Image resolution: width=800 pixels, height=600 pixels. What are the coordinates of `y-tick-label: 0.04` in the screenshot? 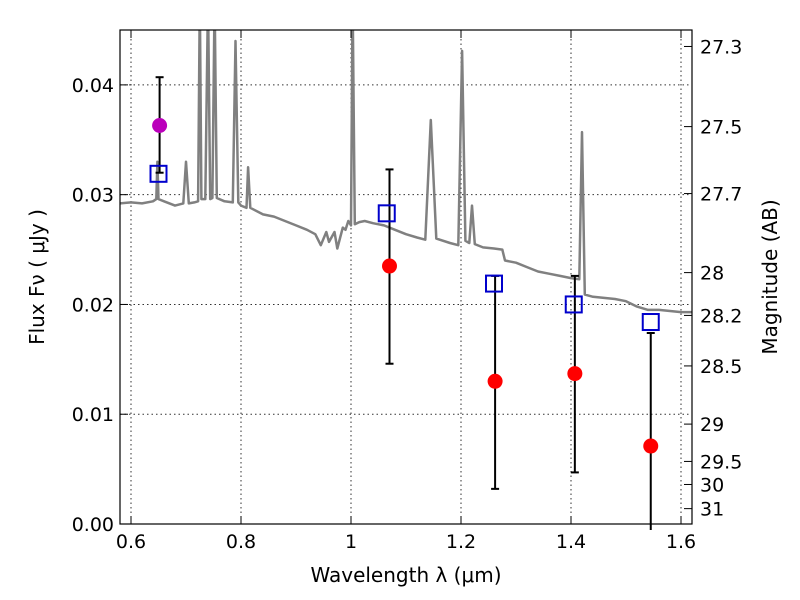 It's located at (93, 86).